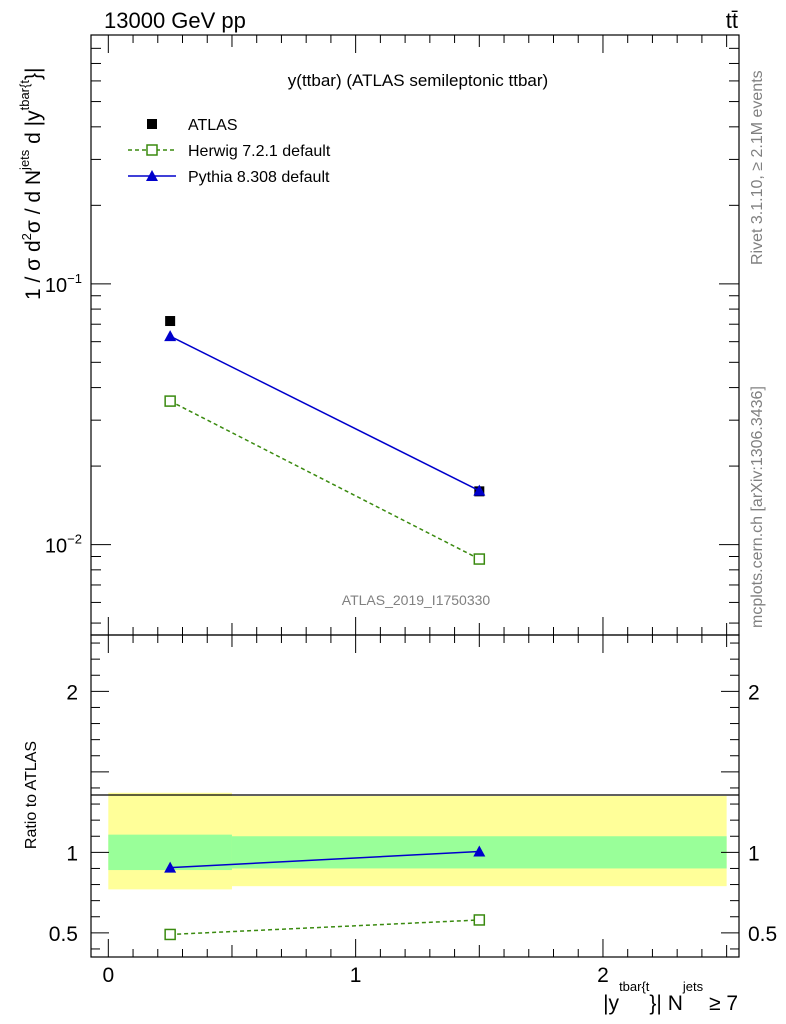  I want to click on ratio-y-tick-label-left: 0.5, so click(63, 934).